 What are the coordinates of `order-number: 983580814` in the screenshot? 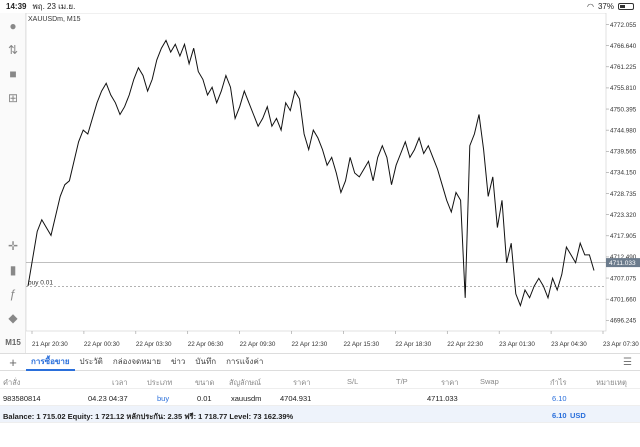 It's located at (22, 398).